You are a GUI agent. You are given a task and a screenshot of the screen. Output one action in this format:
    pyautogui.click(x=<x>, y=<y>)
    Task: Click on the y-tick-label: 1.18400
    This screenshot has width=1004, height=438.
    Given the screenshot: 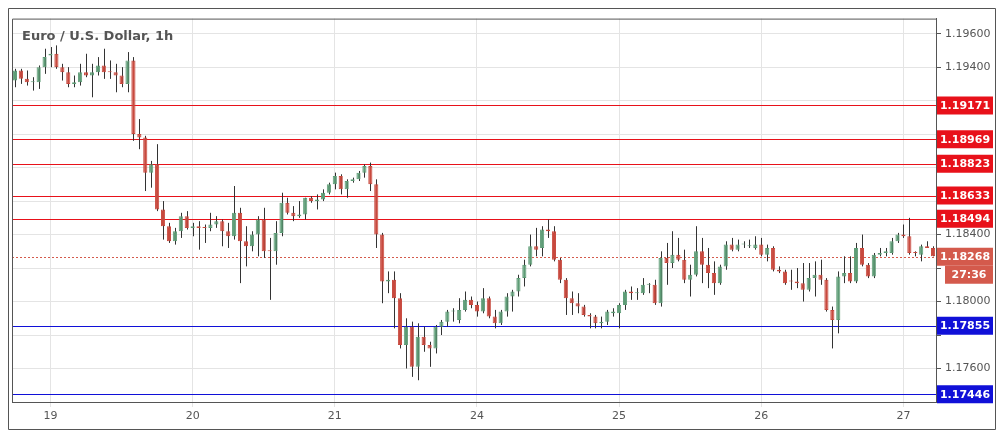 What is the action you would take?
    pyautogui.click(x=968, y=234)
    